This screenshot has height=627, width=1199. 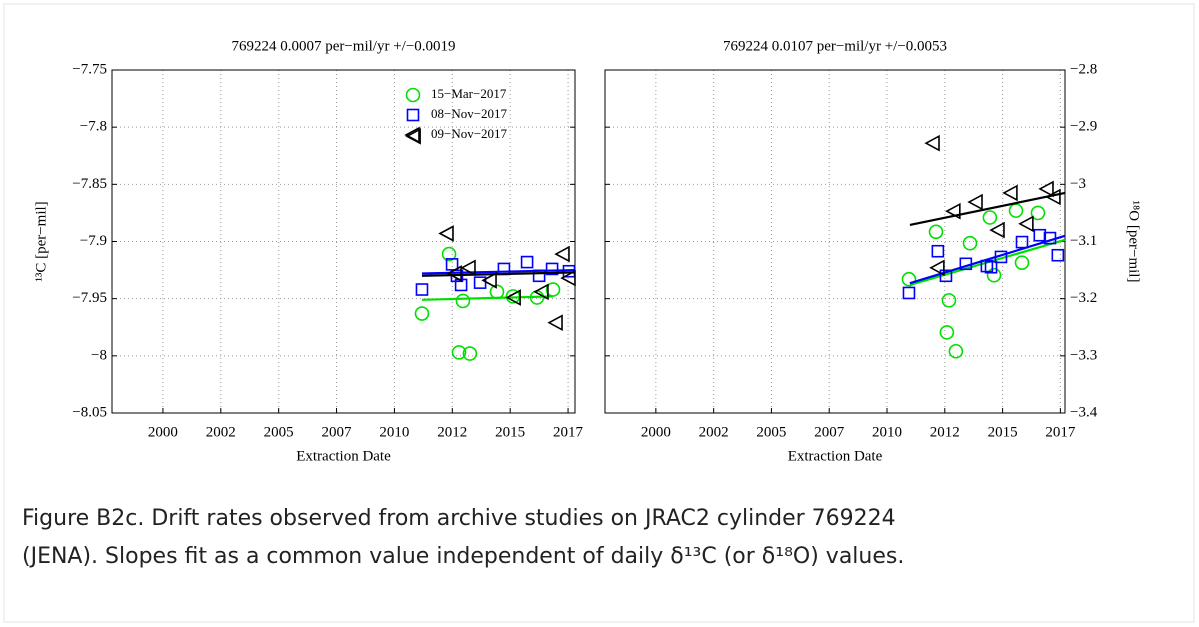 I want to click on y-tick-label: −2.8, so click(x=1083, y=69).